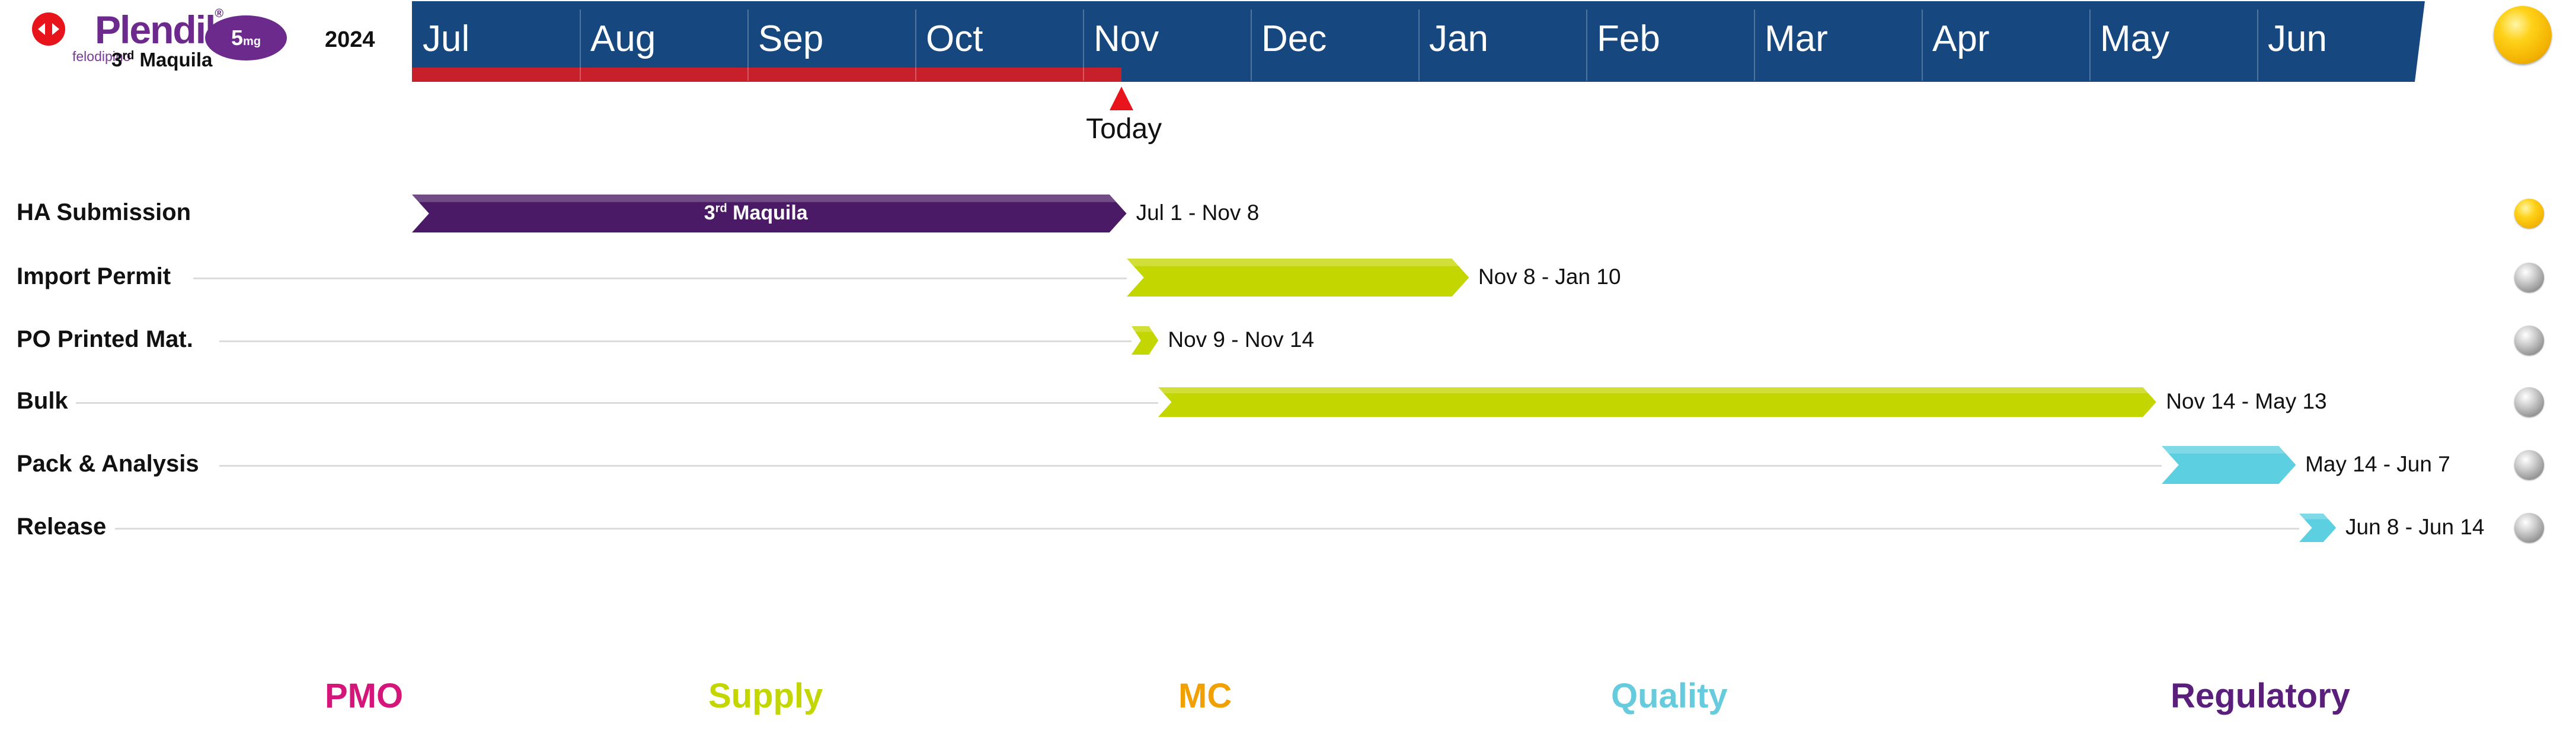 This screenshot has height=733, width=2576. What do you see at coordinates (1205, 696) in the screenshot?
I see `legend-item-mc: MC` at bounding box center [1205, 696].